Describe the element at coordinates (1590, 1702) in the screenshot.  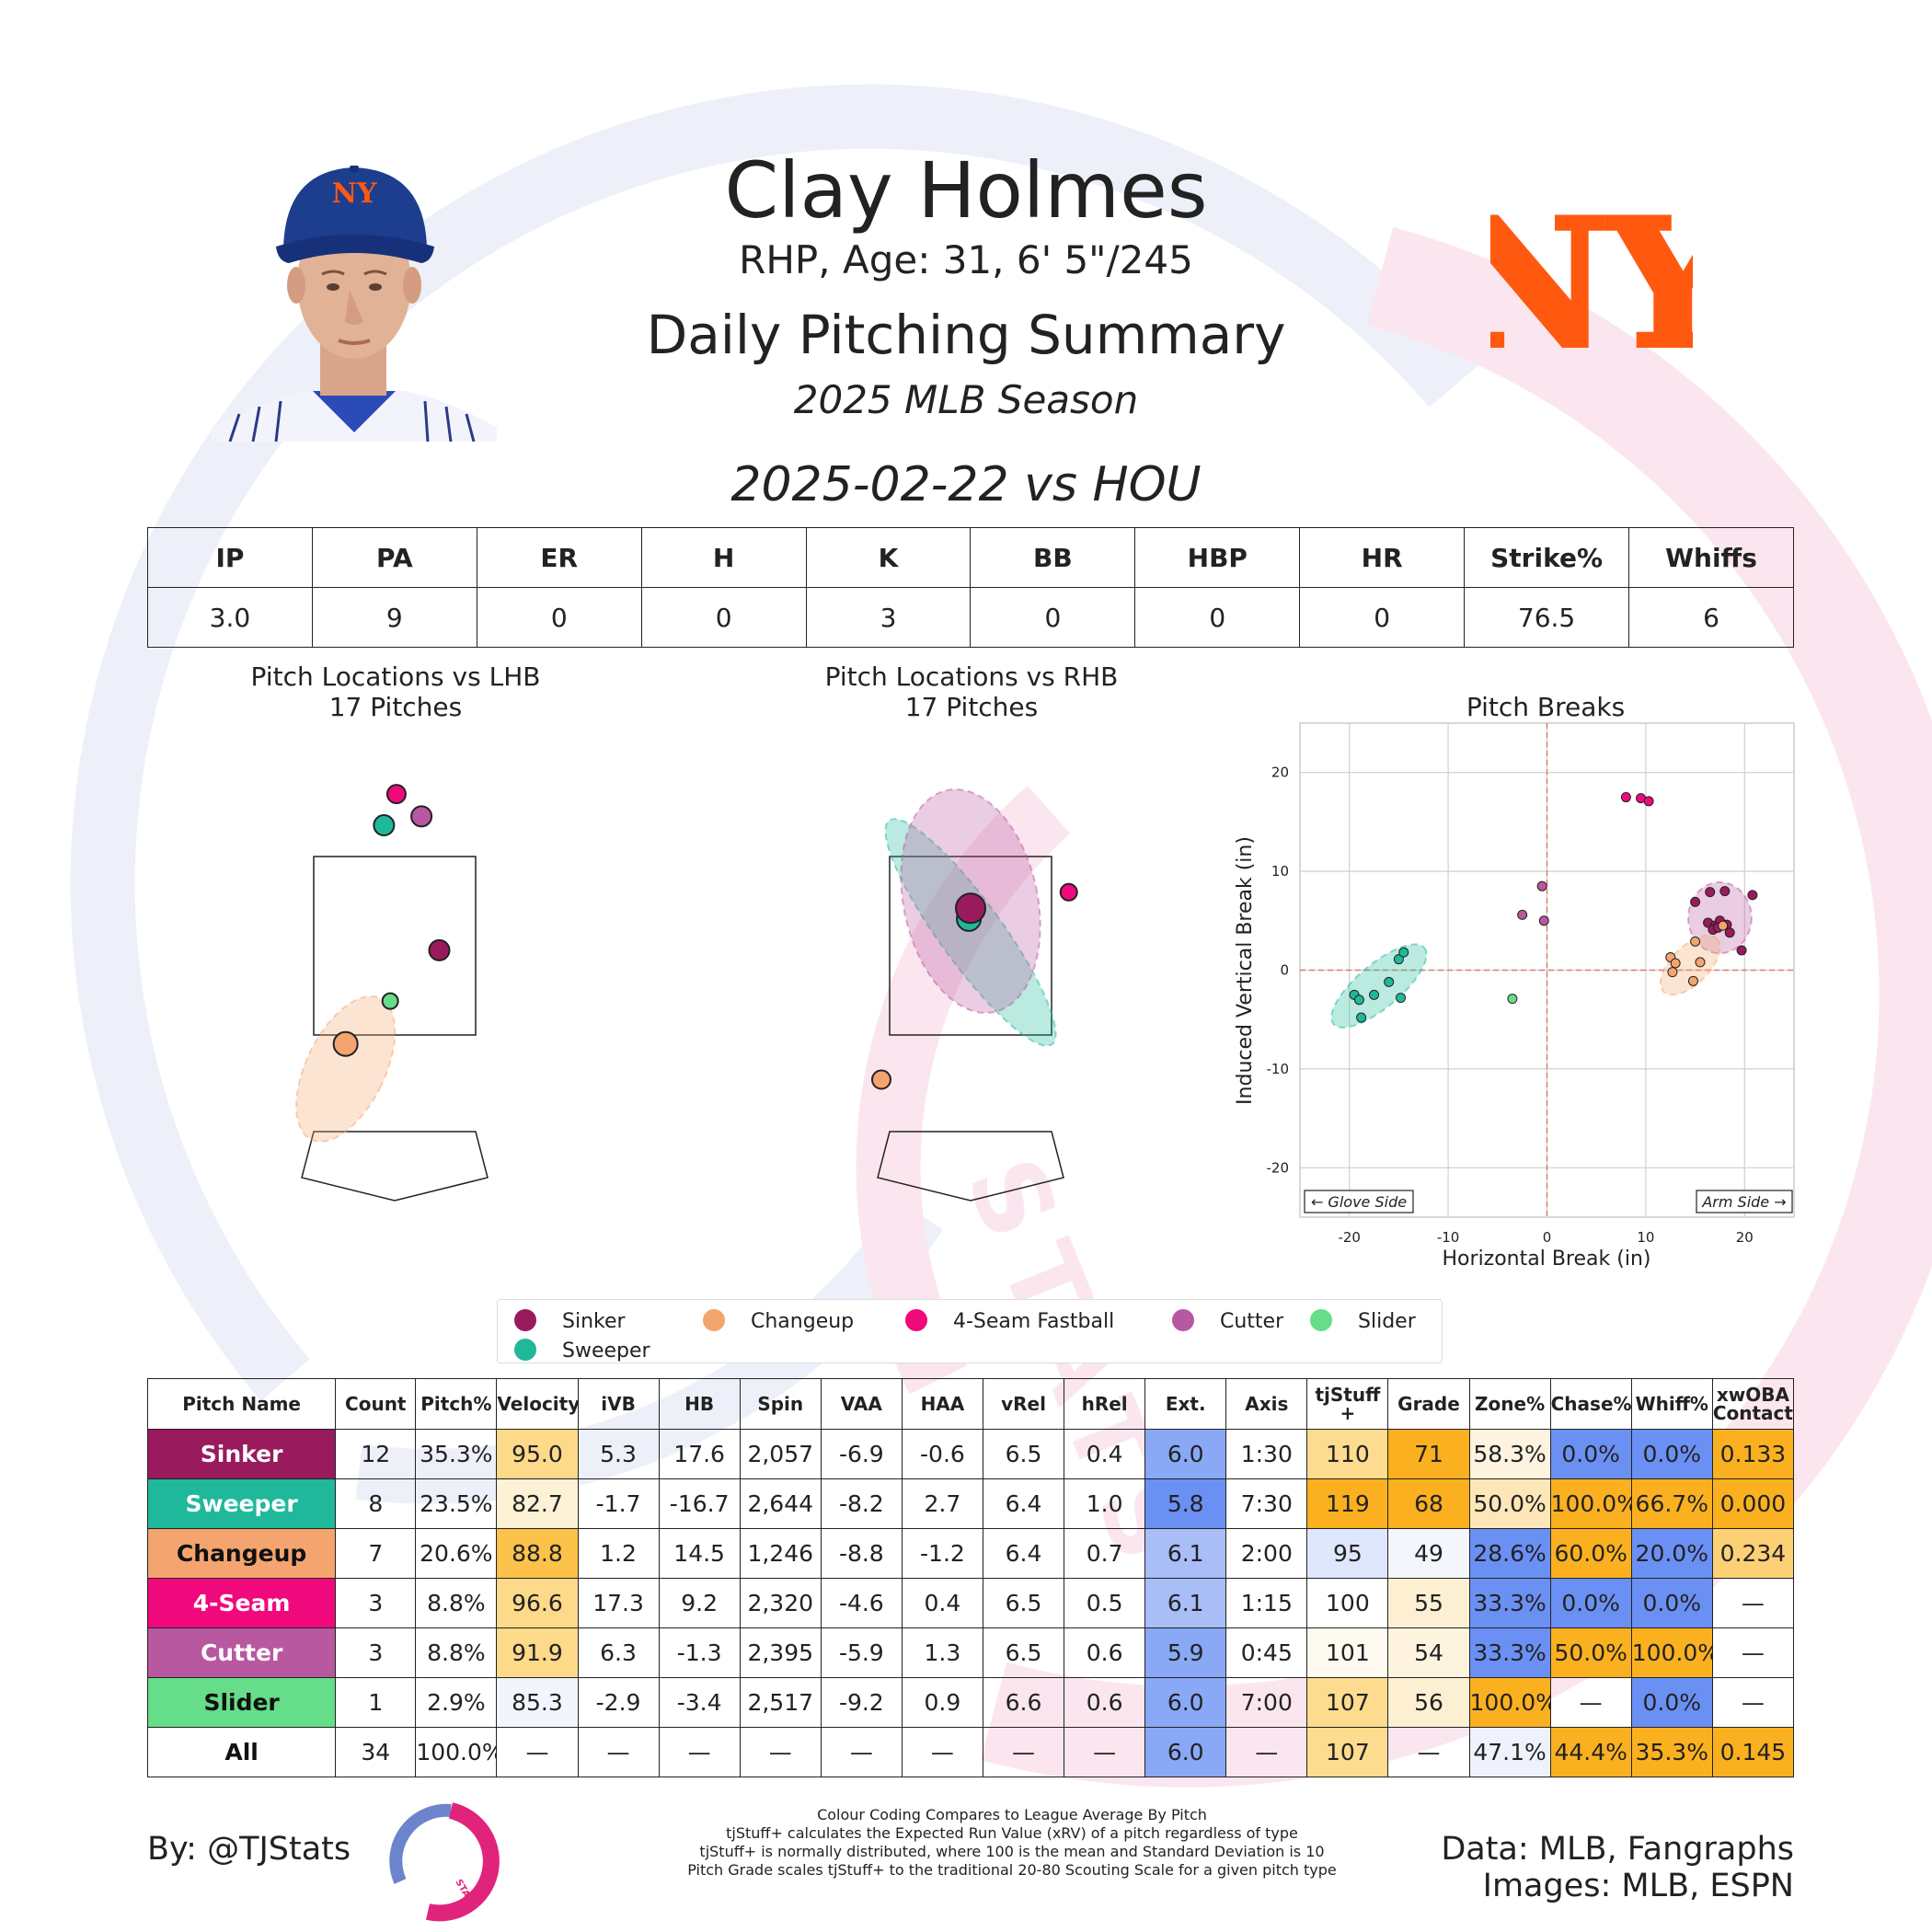
I see `table-cell-chase: —` at that location.